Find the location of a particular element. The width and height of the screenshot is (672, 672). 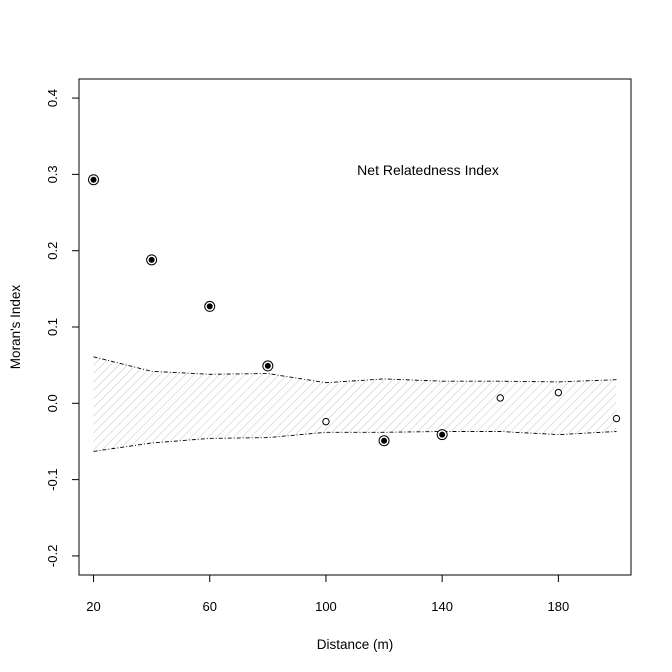

y-tick-label: -0.2 is located at coordinates (52, 556).